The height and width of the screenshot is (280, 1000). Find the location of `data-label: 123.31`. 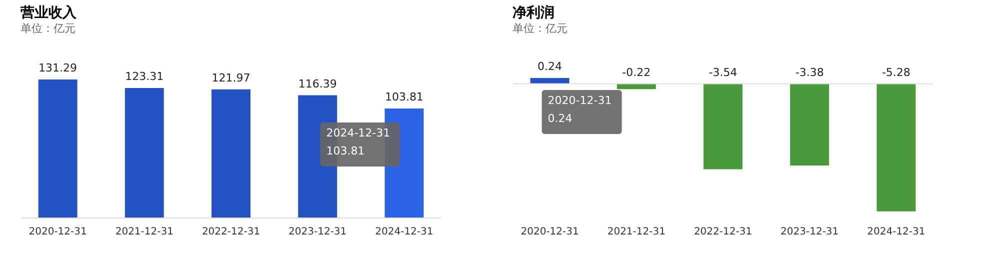

data-label: 123.31 is located at coordinates (144, 76).